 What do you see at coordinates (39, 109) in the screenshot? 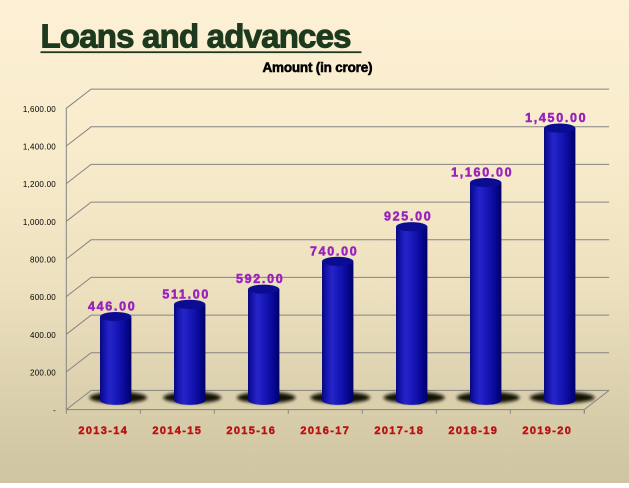
I see `svg-text: 1,600.00` at bounding box center [39, 109].